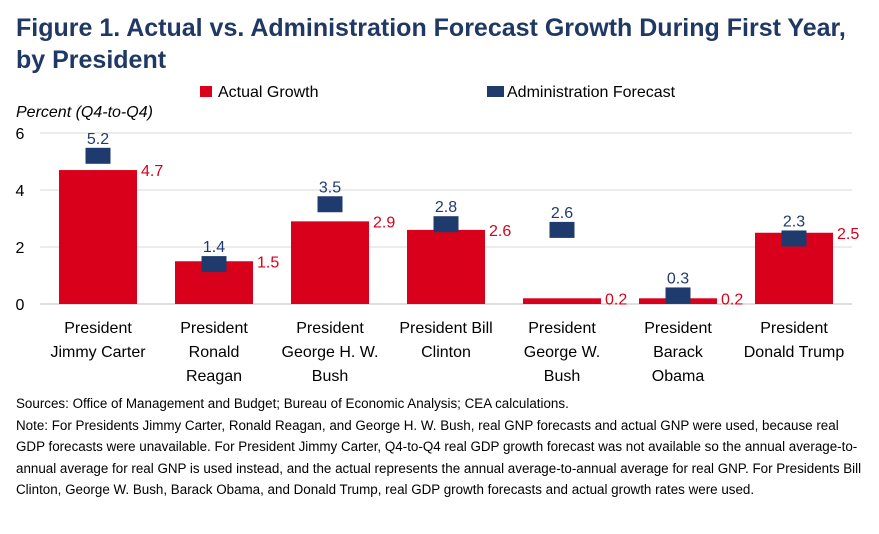 The height and width of the screenshot is (534, 879). Describe the element at coordinates (214, 247) in the screenshot. I see `forecast-value-label: 1.4` at that location.